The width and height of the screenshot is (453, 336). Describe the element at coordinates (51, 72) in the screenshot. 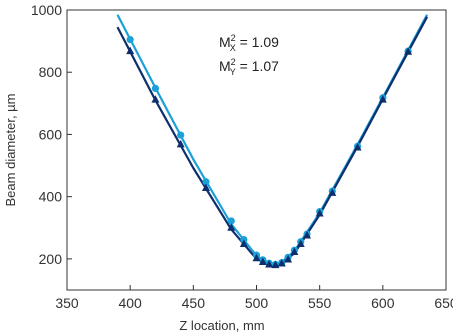

I see `y-tick-label: 800` at that location.